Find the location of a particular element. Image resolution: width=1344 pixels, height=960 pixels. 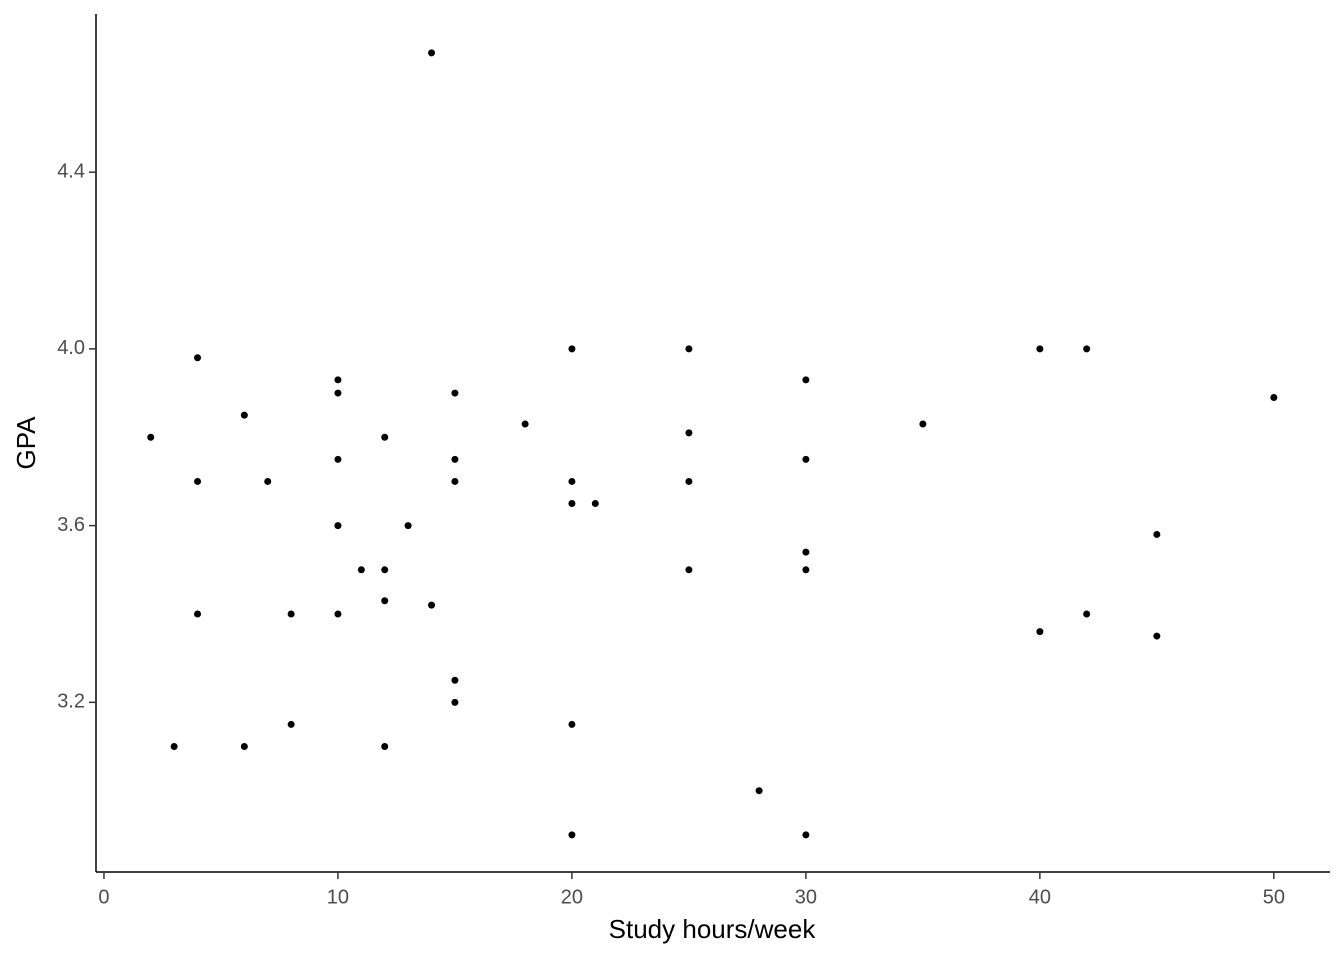

y-tick-label: 4.0 is located at coordinates (71, 348).